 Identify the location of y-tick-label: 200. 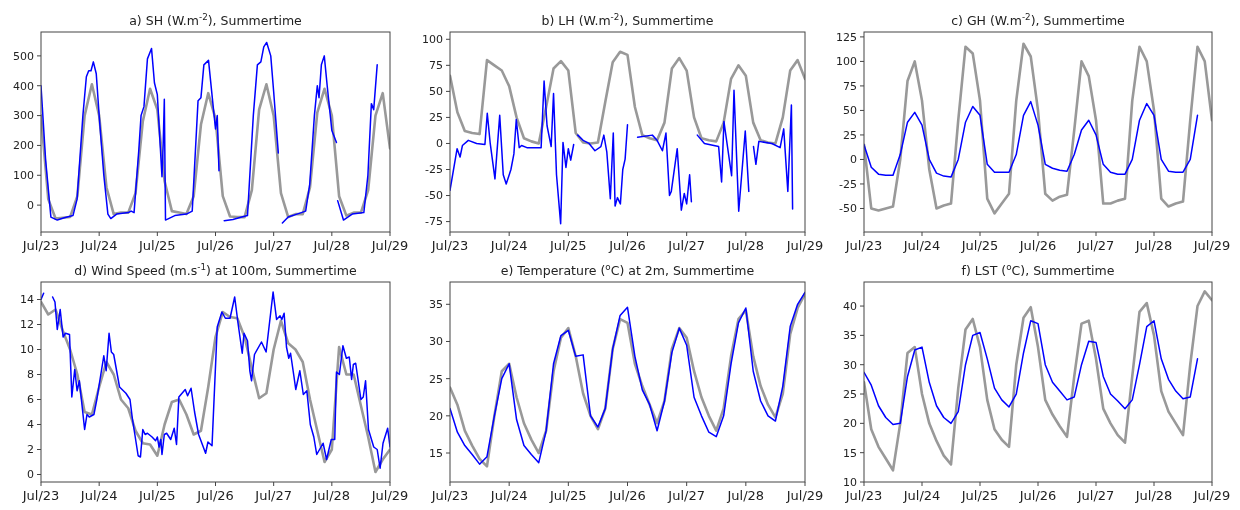
(23, 146).